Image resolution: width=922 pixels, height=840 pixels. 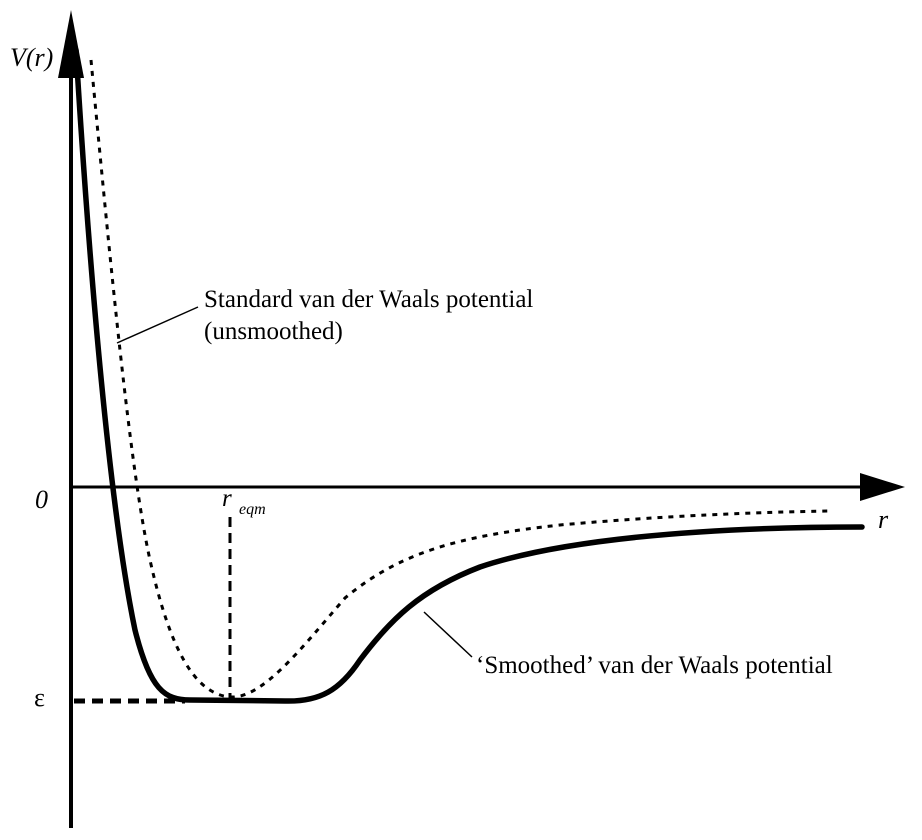 What do you see at coordinates (448, 634) in the screenshot?
I see `smoothed-curve-pointer` at bounding box center [448, 634].